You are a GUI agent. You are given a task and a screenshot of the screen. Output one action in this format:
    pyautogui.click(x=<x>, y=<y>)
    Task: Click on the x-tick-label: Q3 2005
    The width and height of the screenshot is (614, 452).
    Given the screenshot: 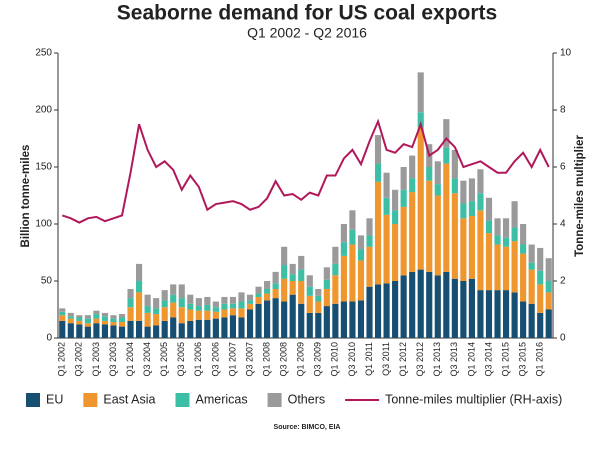 What is the action you would take?
    pyautogui.click(x=181, y=359)
    